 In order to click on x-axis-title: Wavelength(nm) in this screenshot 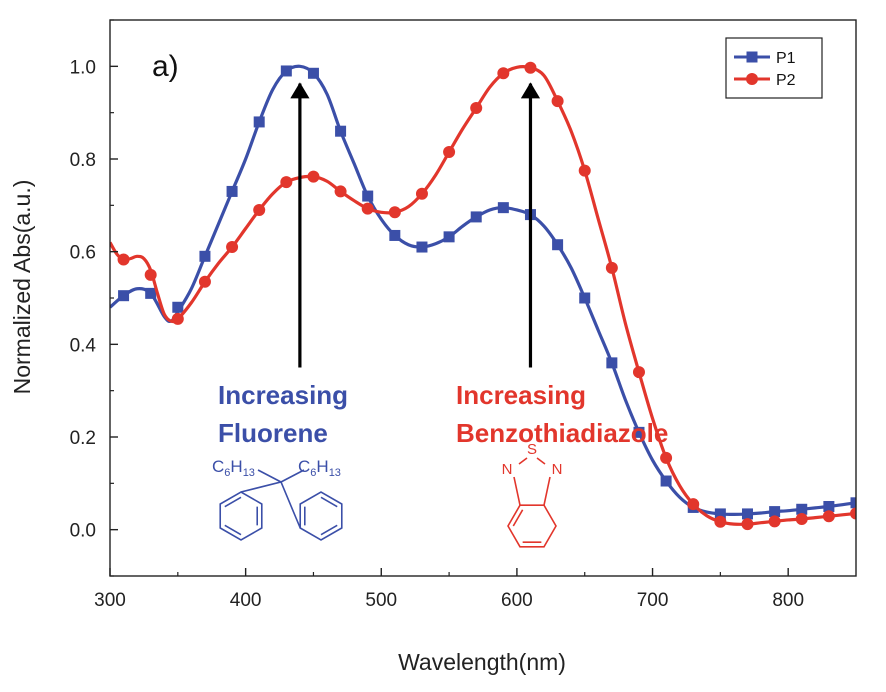, I will do `click(482, 662)`.